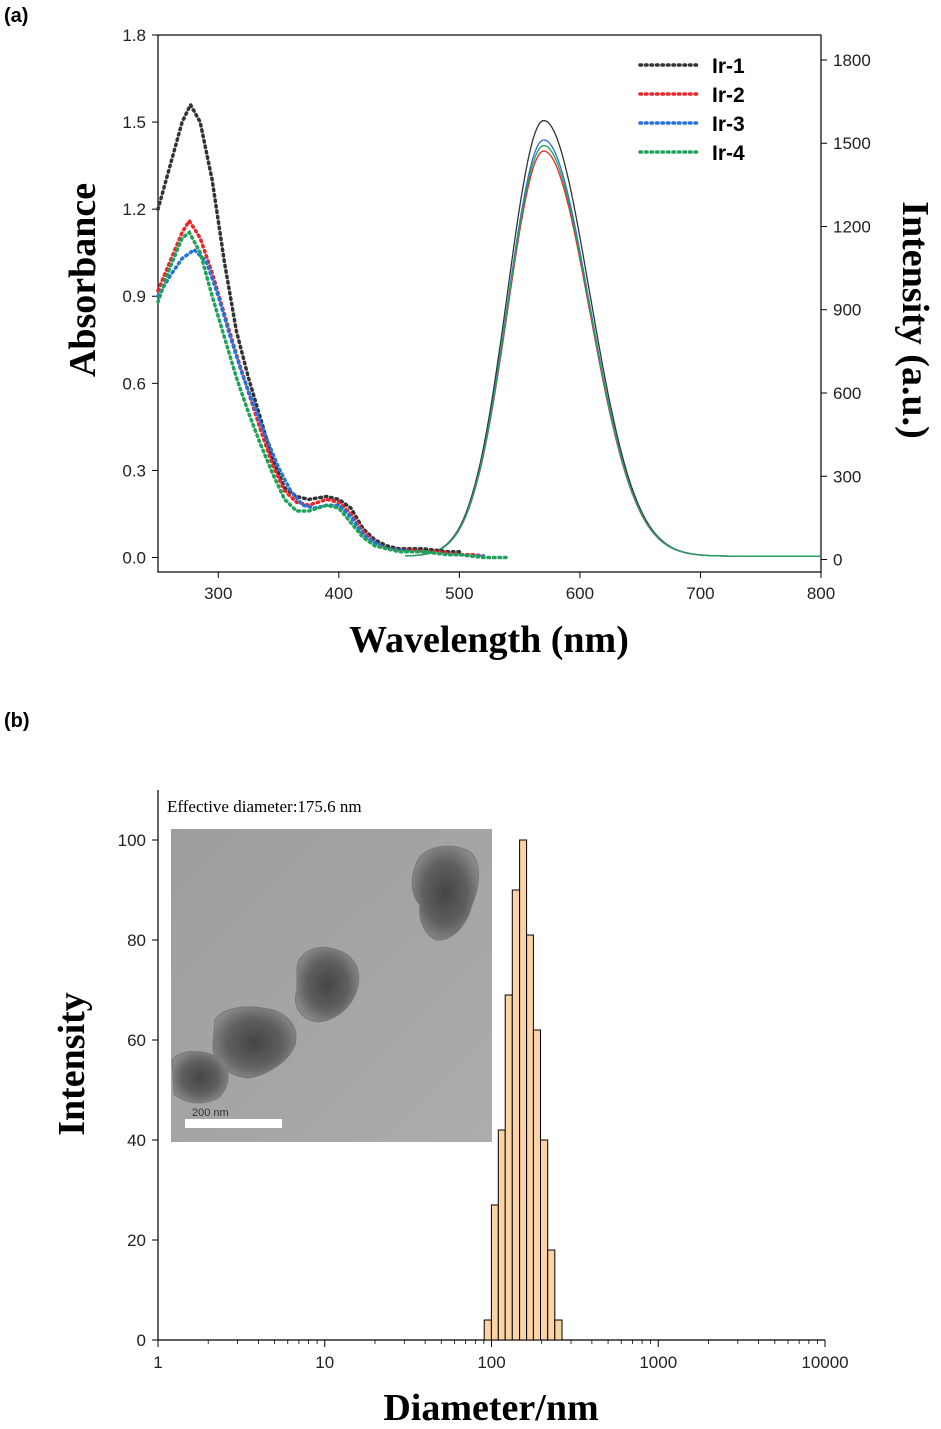 Image resolution: width=941 pixels, height=1429 pixels. I want to click on y2-tick-label: 1500, so click(852, 143).